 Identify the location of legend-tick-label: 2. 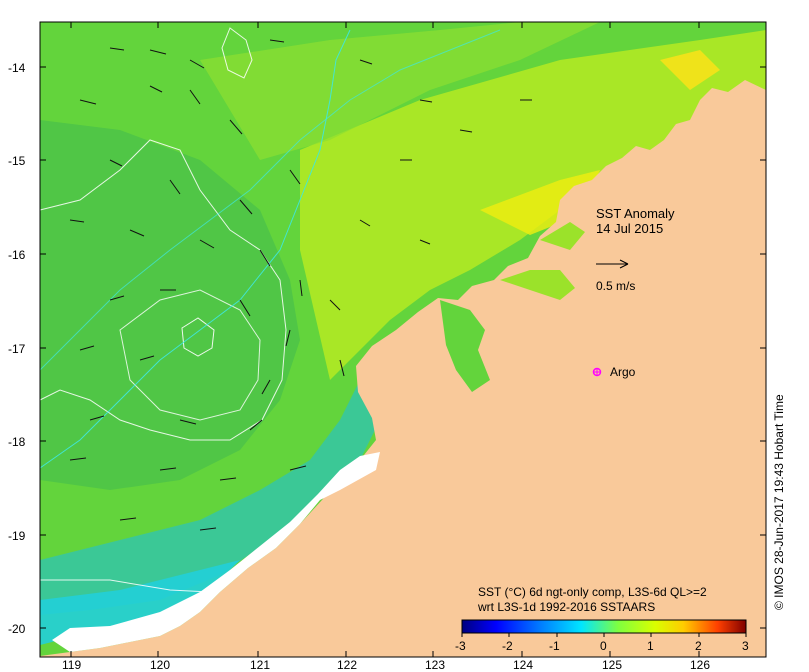
(698, 646).